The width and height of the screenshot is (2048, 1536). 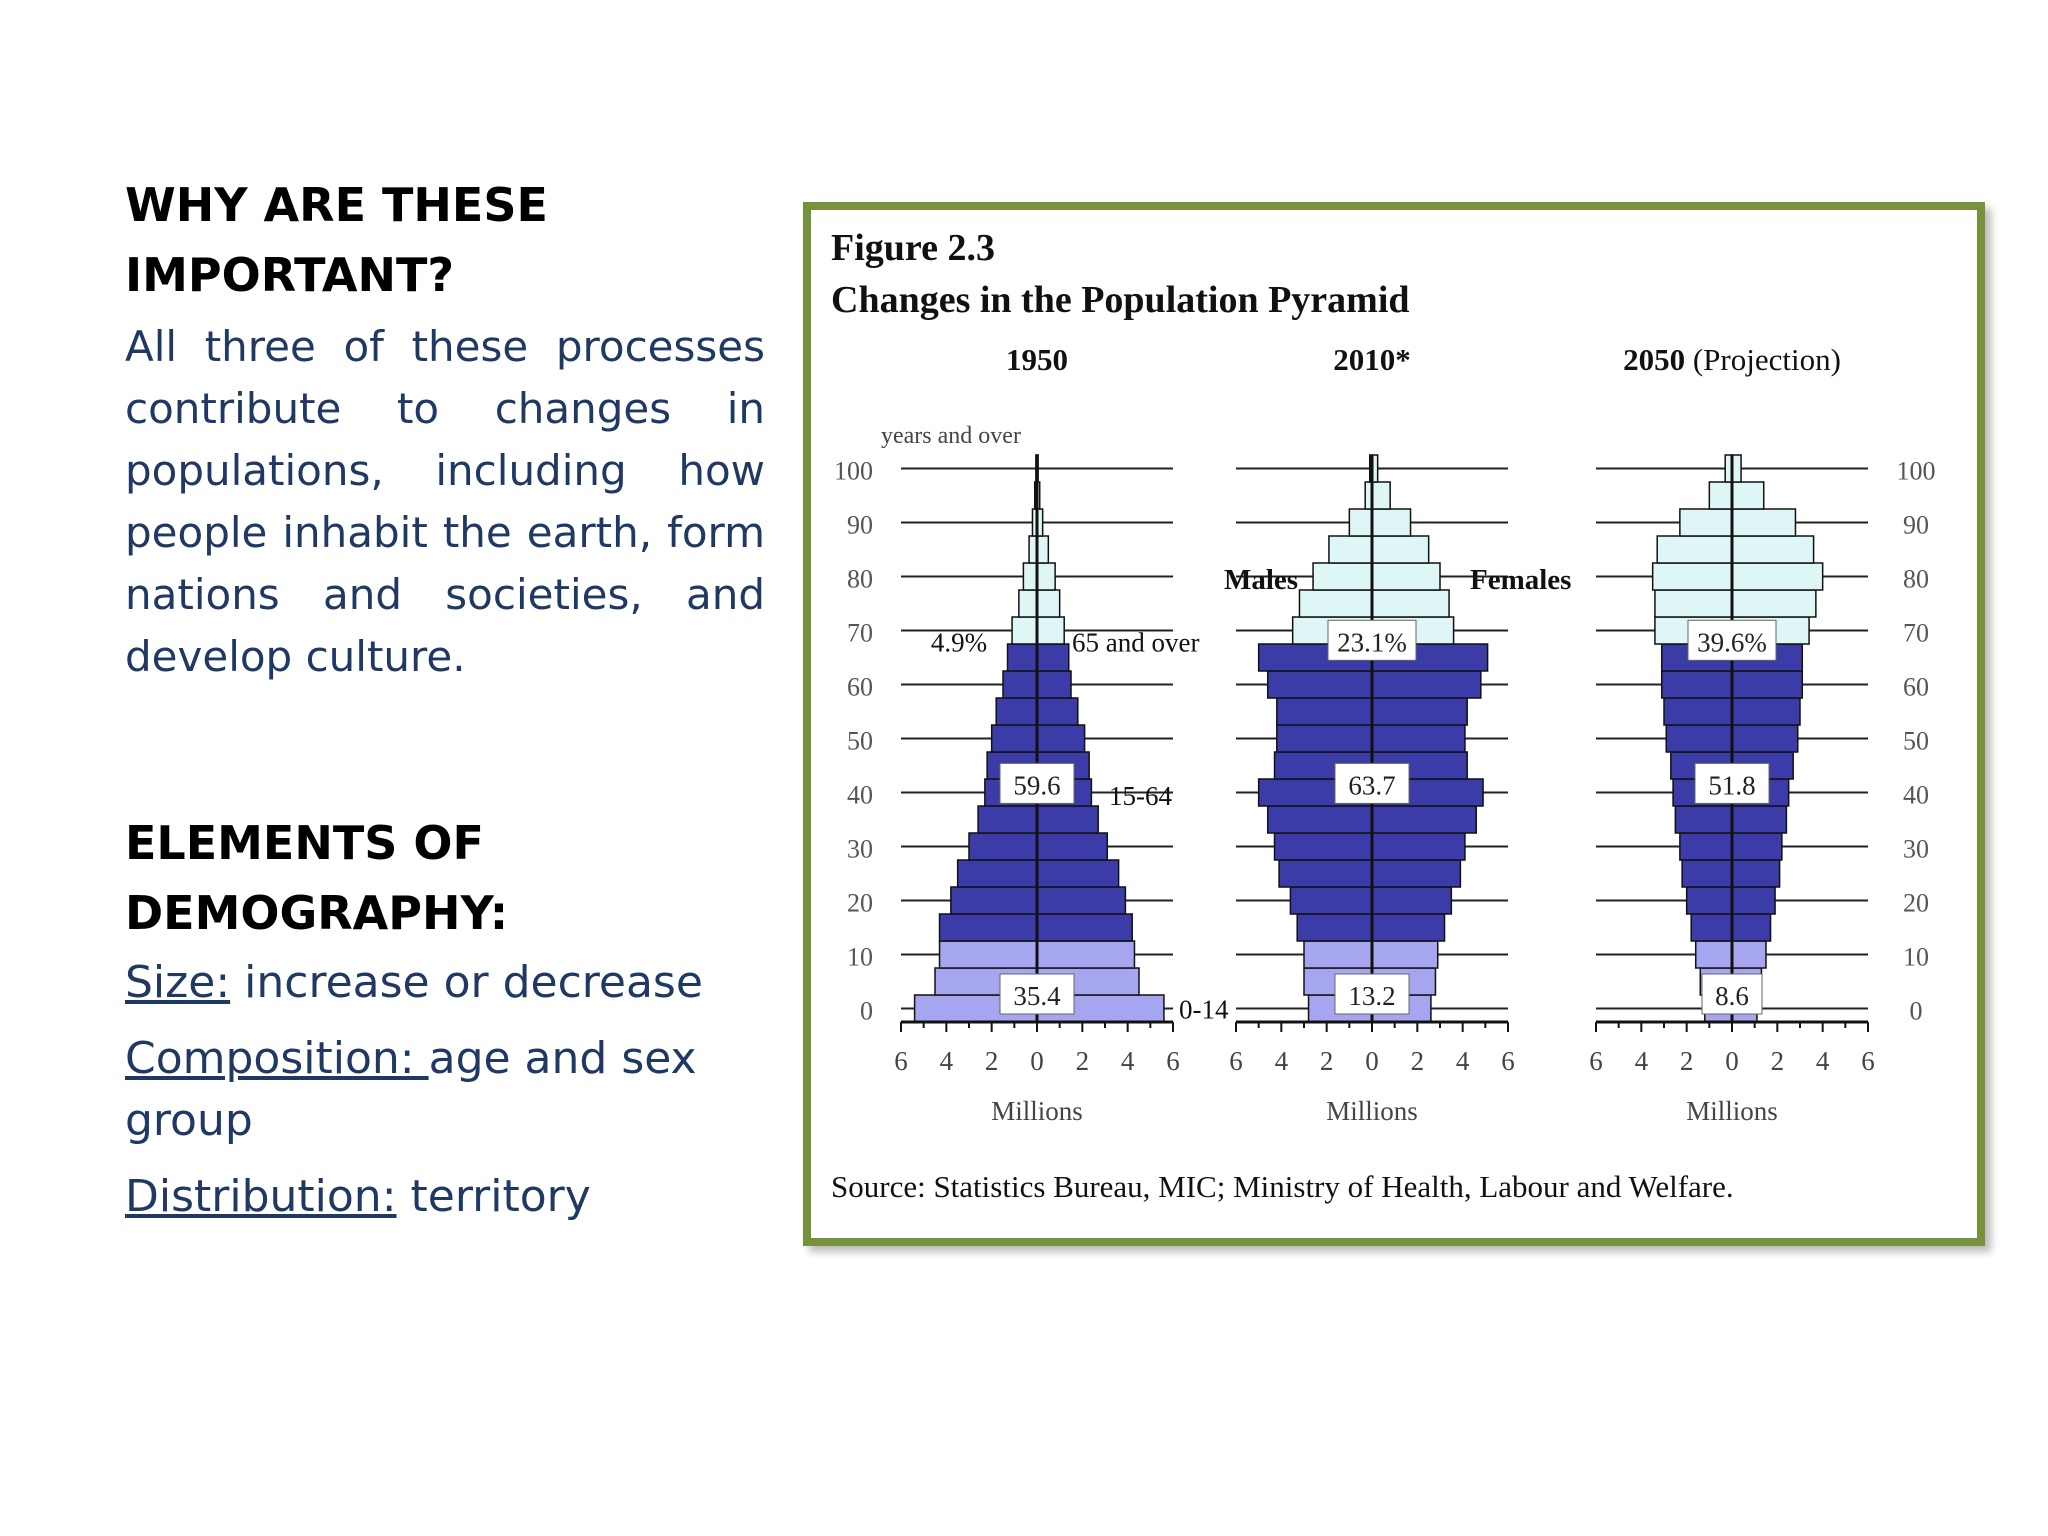 What do you see at coordinates (261, 1196) in the screenshot?
I see `element-distribution-label: Distribution:` at bounding box center [261, 1196].